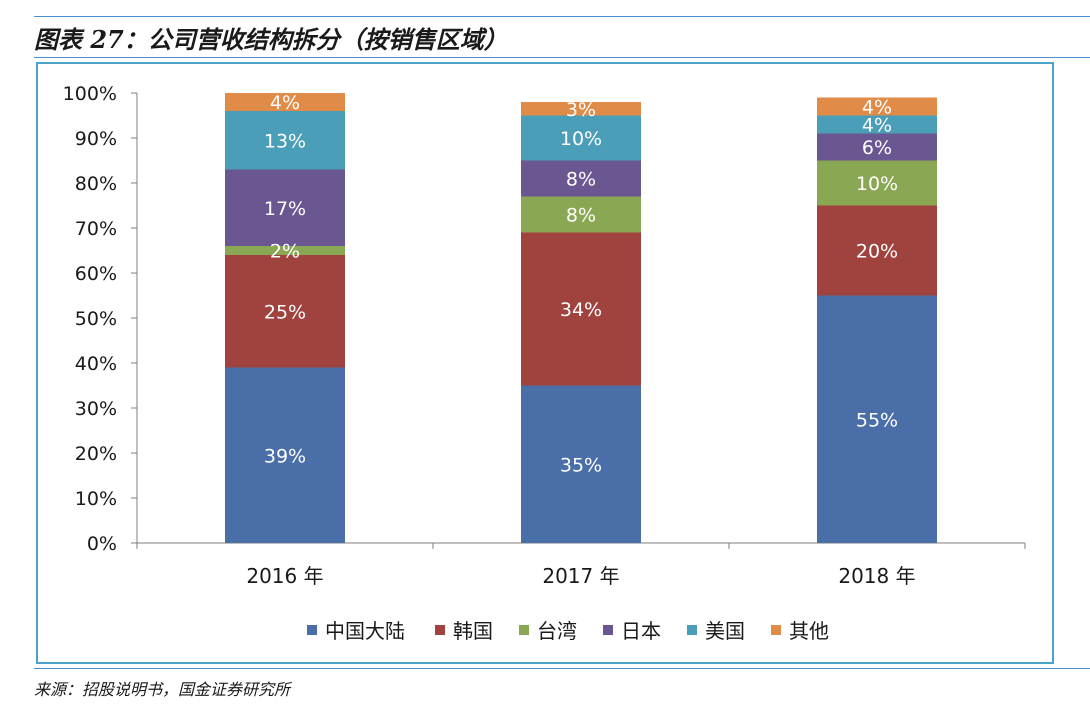 The image size is (1090, 710). Describe the element at coordinates (284, 576) in the screenshot. I see `x-tick-label: 2016 年` at that location.